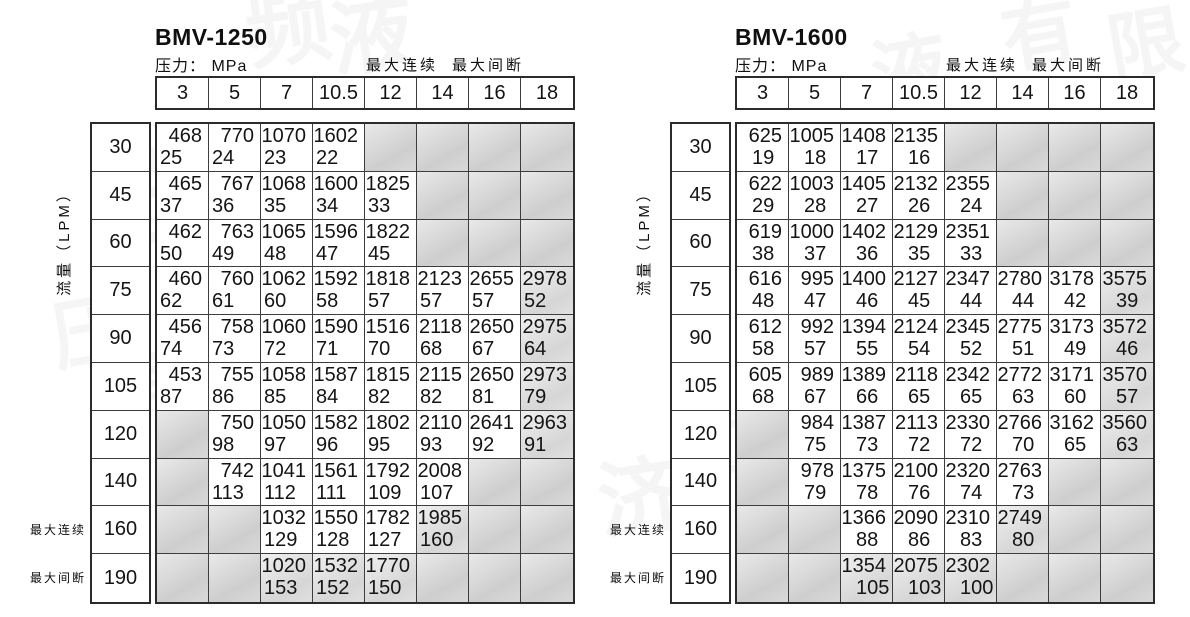  Describe the element at coordinates (867, 291) in the screenshot. I see `data-cell: 1400 46` at that location.